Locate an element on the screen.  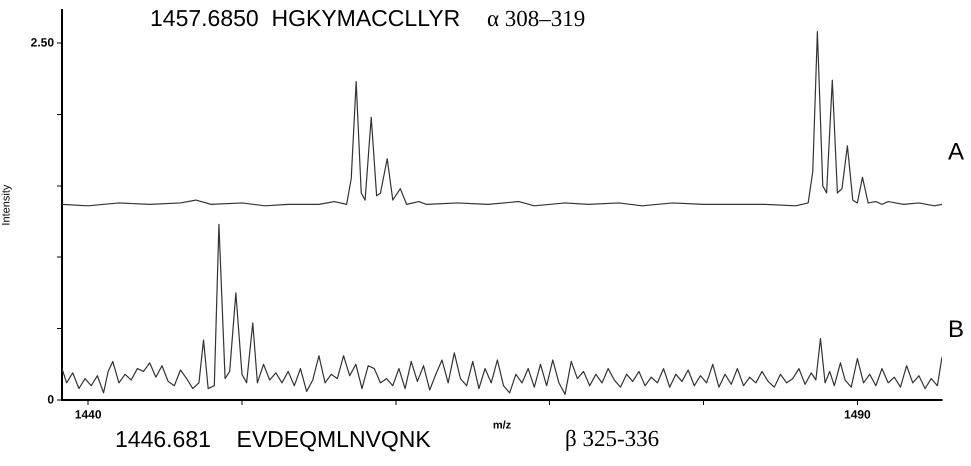
annotation: α 308–319 is located at coordinates (536, 19).